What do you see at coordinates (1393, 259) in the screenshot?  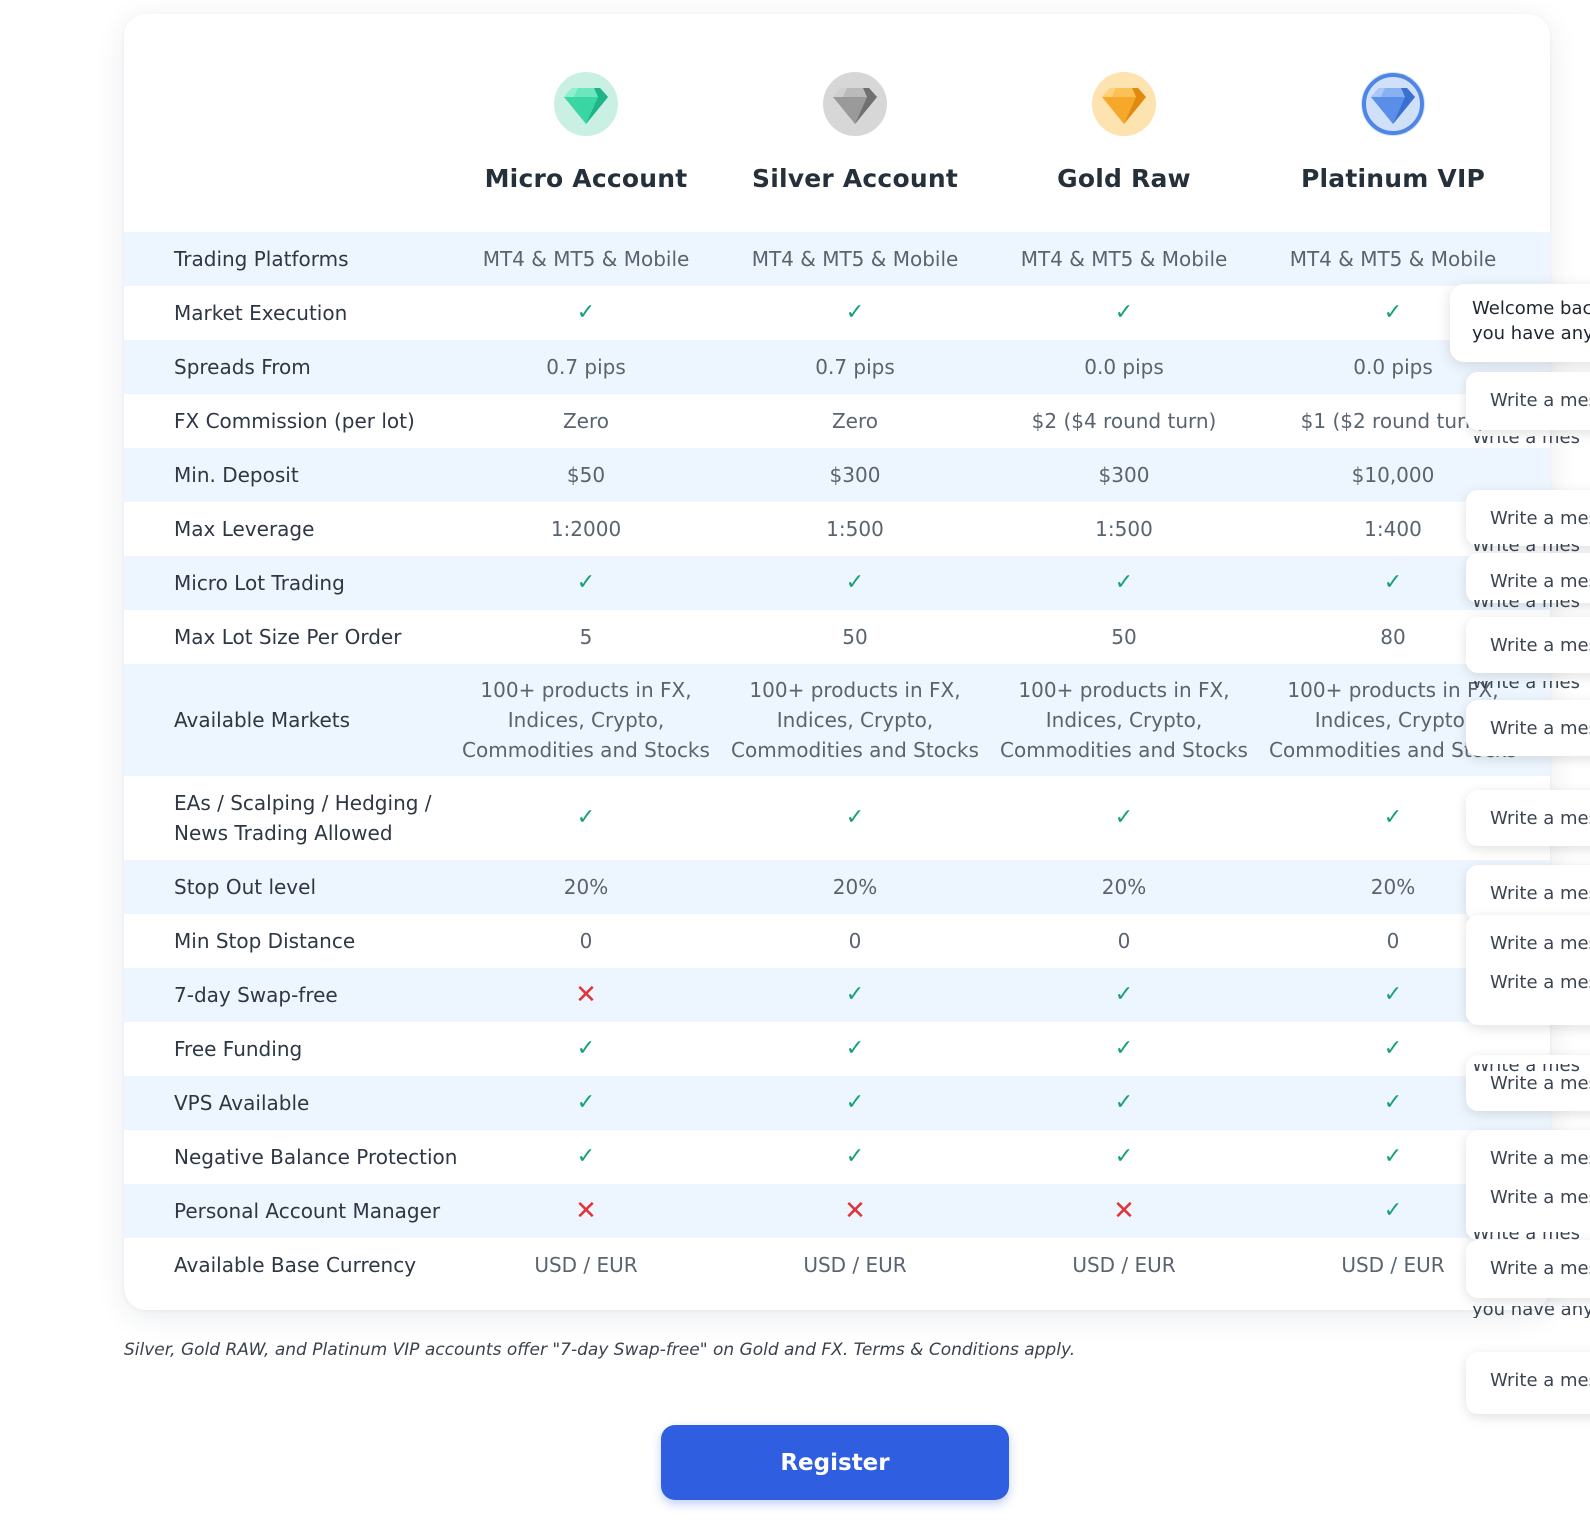 I see `cell-value: MT4 & MT5 & Mobile` at bounding box center [1393, 259].